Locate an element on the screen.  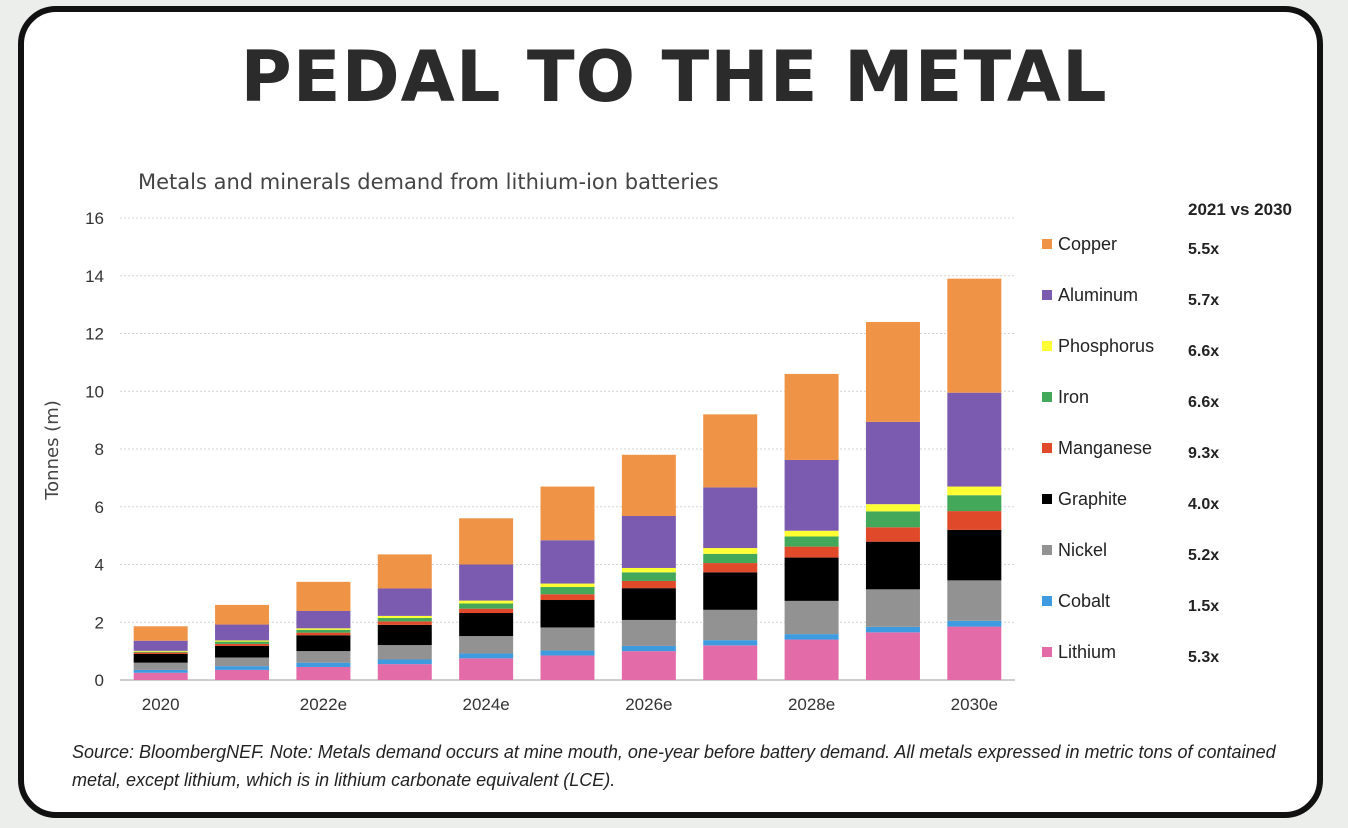
legend-swatch-phosphorus is located at coordinates (1047, 346).